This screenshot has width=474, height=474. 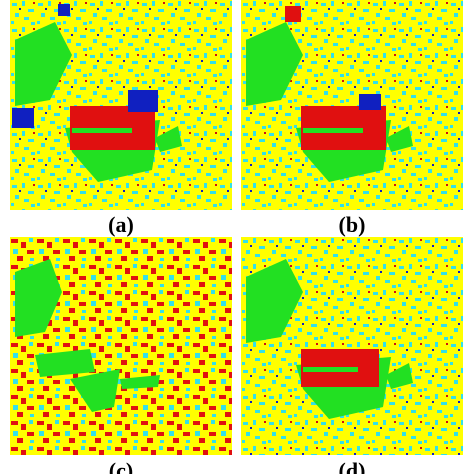 I want to click on panel-label: (d), so click(x=352, y=466).